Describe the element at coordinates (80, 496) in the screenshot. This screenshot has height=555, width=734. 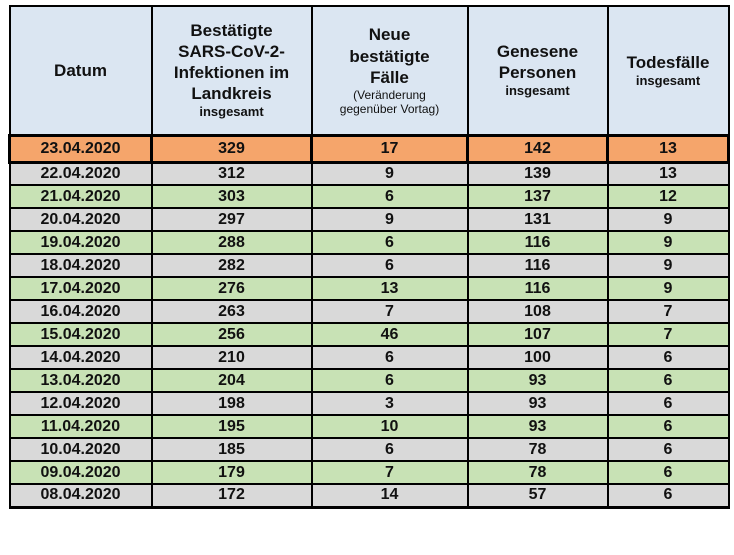
I see `cell-datum: 08.04.2020` at that location.